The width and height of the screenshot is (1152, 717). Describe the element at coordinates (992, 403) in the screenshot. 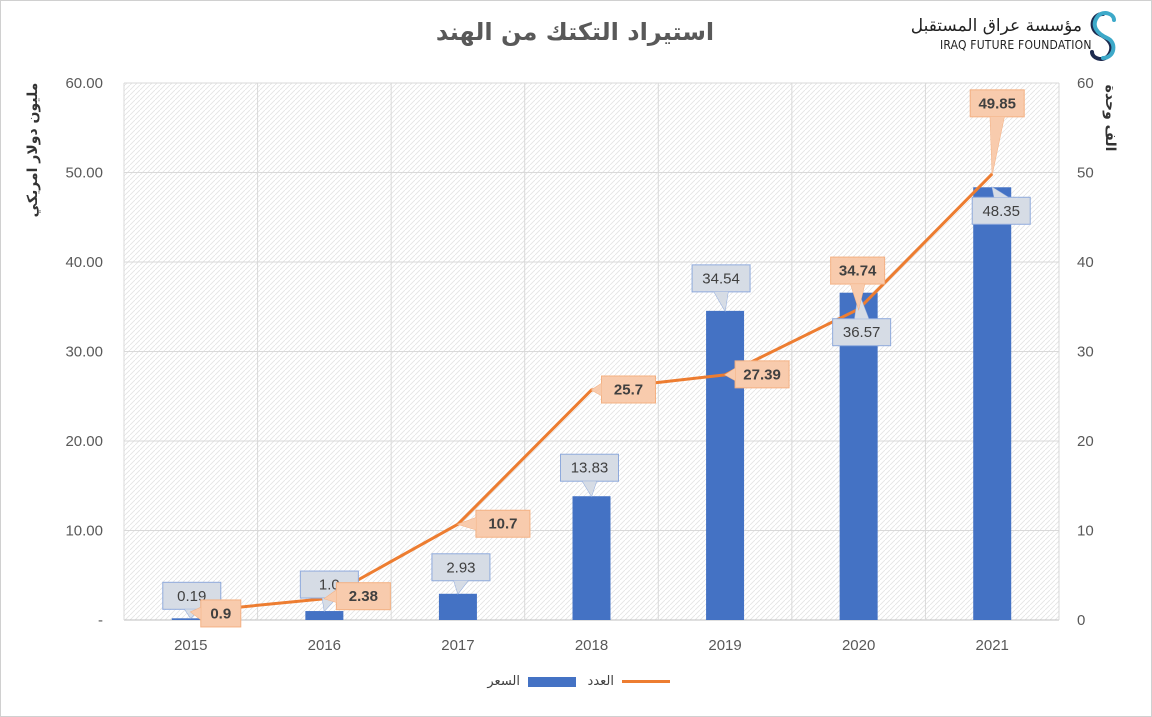

I see `bar-2021` at that location.